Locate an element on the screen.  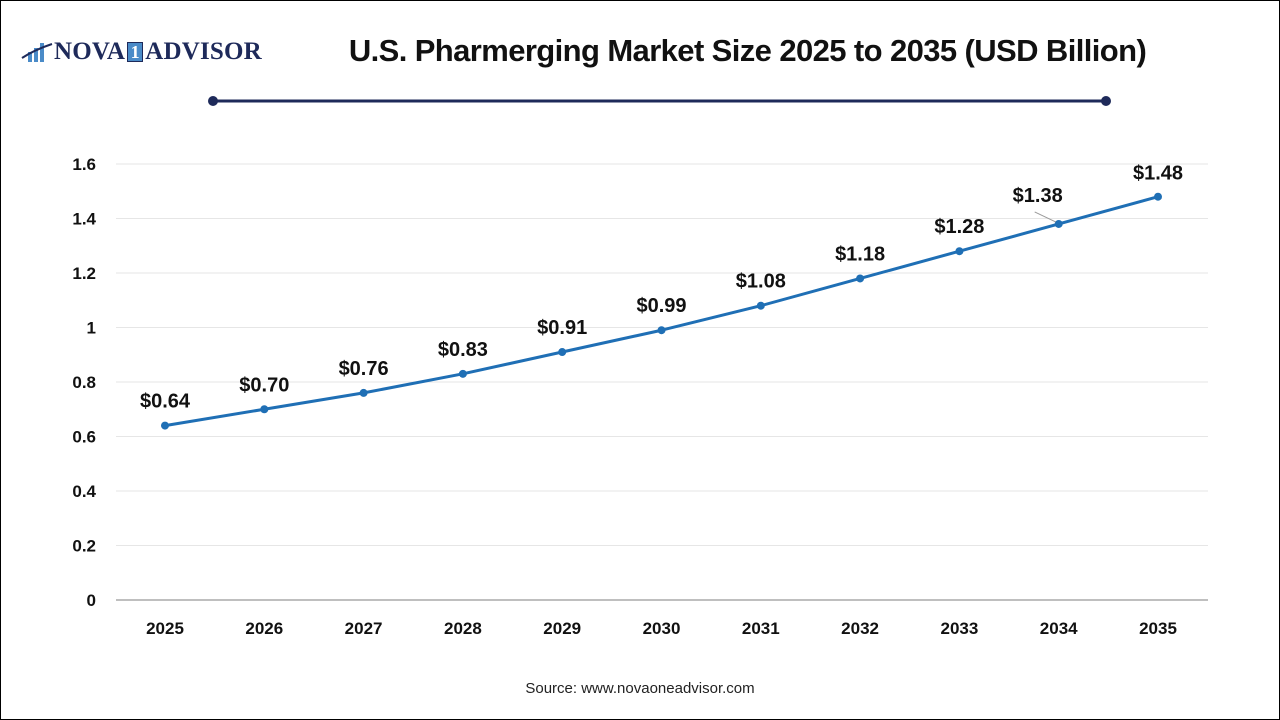
data-label: $1.08 is located at coordinates (761, 282).